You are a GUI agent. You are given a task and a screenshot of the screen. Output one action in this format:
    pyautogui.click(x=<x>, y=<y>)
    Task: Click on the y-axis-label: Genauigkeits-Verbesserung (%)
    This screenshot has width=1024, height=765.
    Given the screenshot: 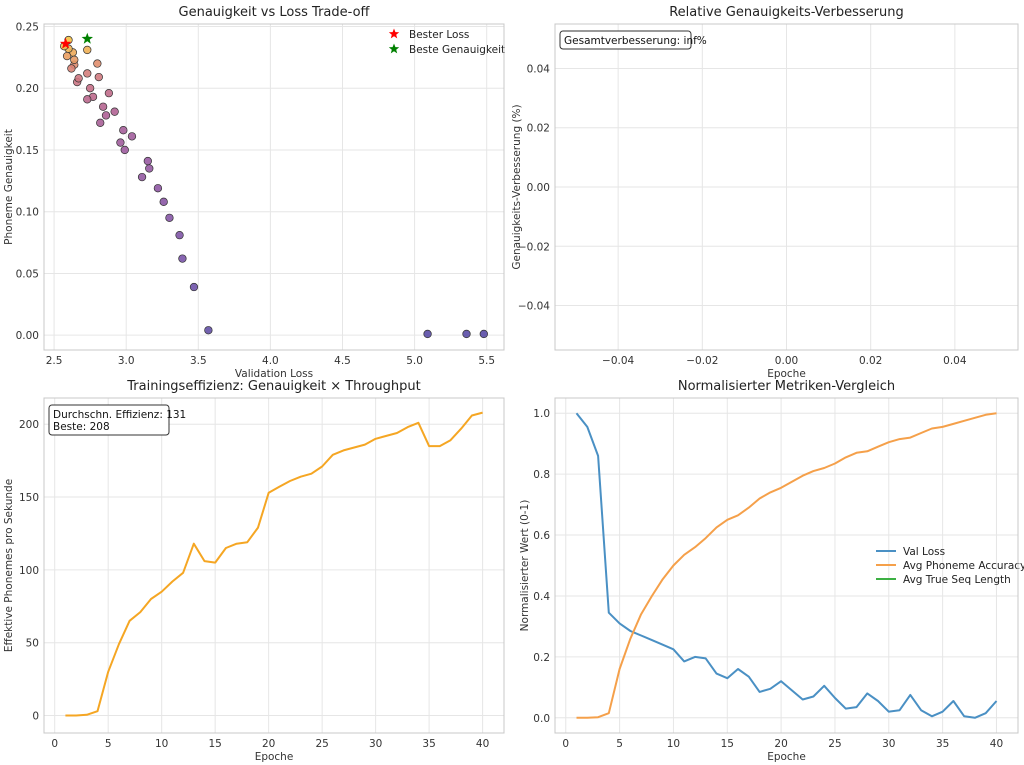 What is the action you would take?
    pyautogui.click(x=517, y=186)
    